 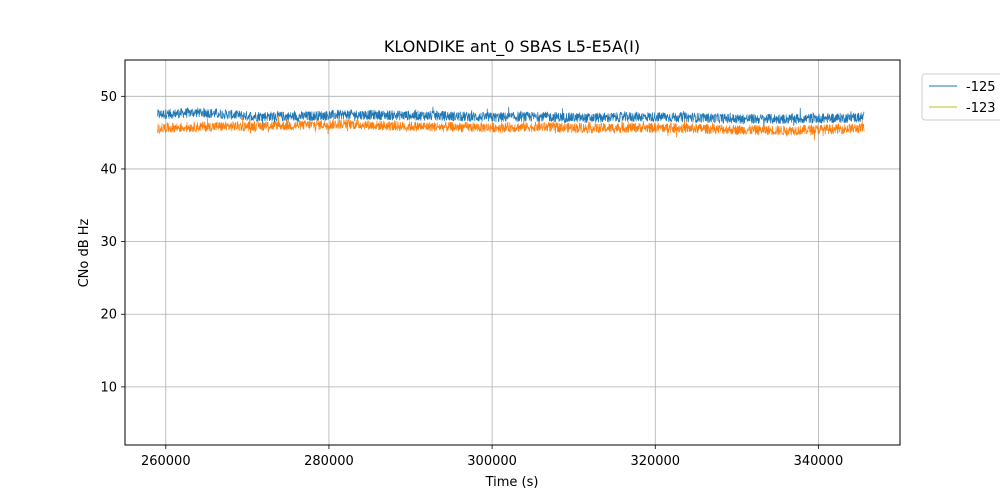 I want to click on x-tick-label: 320000, so click(x=655, y=461).